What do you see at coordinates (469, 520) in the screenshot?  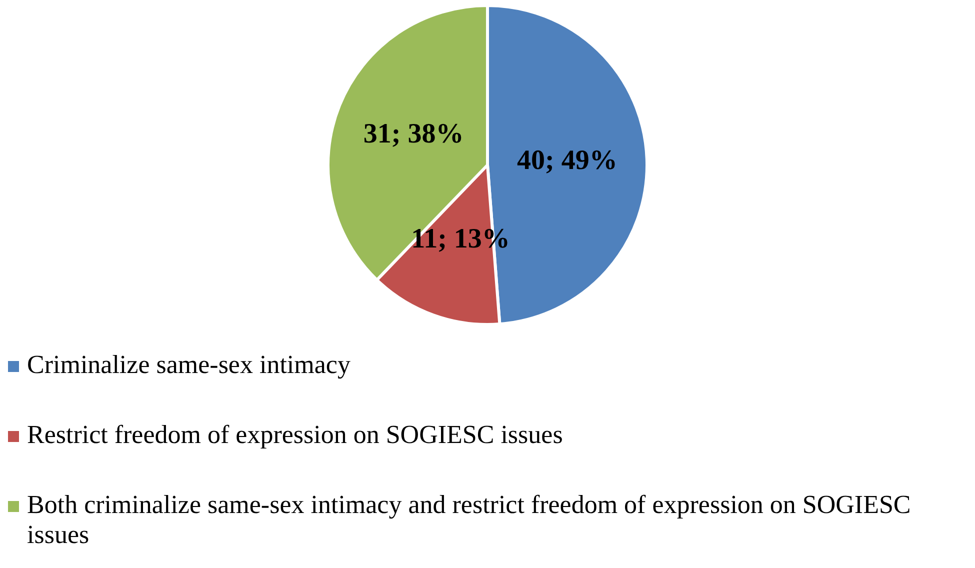 I see `legend-label: Both criminalize same-sex intimacy and restrict freedom of expression on SOGIESC issues` at bounding box center [469, 520].